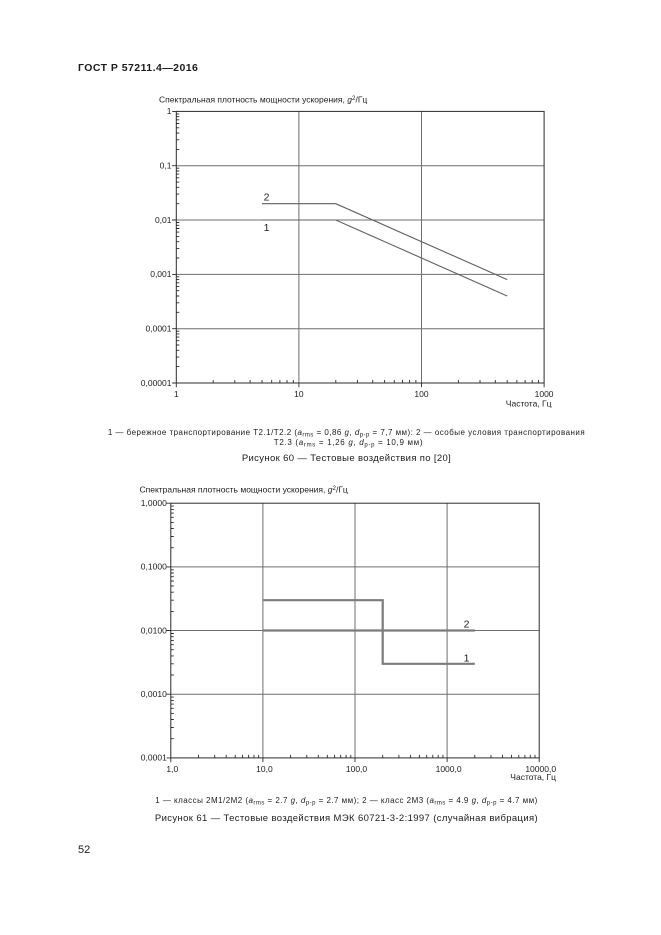  What do you see at coordinates (154, 694) in the screenshot?
I see `svg-text: 0,0010` at bounding box center [154, 694].